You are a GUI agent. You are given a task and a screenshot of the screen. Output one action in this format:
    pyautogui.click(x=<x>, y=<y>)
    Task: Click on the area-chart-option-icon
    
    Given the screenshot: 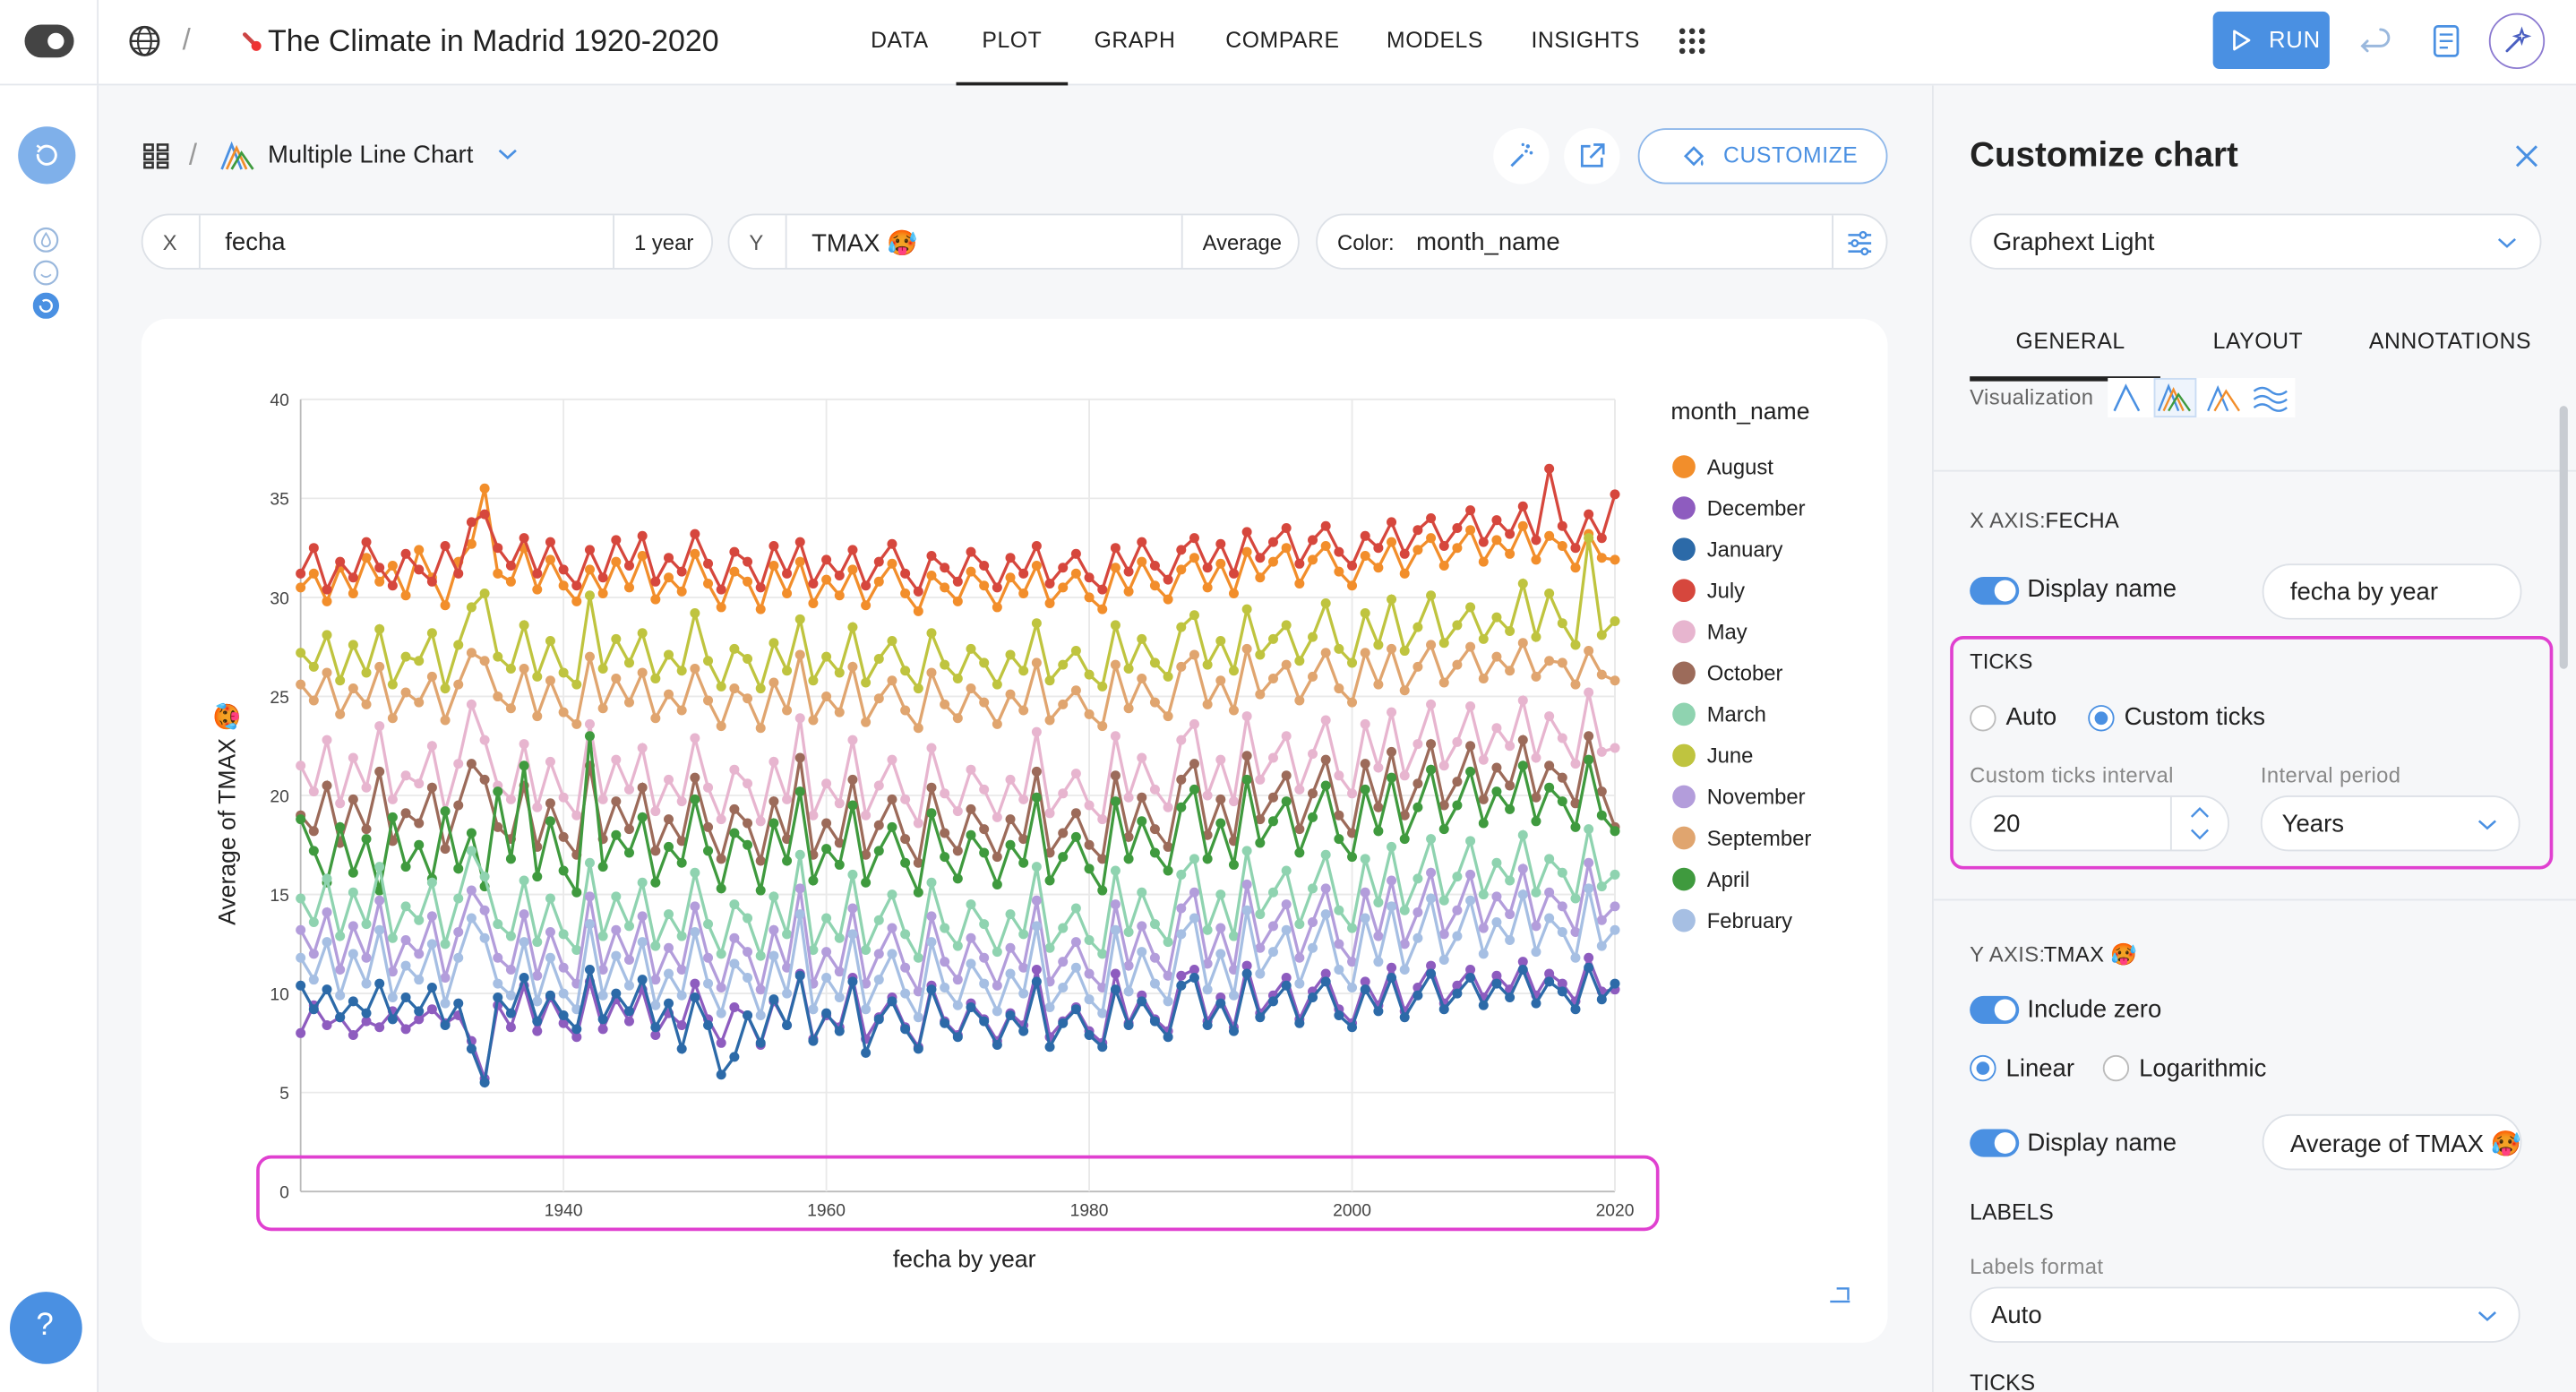 What is the action you would take?
    pyautogui.click(x=2224, y=399)
    